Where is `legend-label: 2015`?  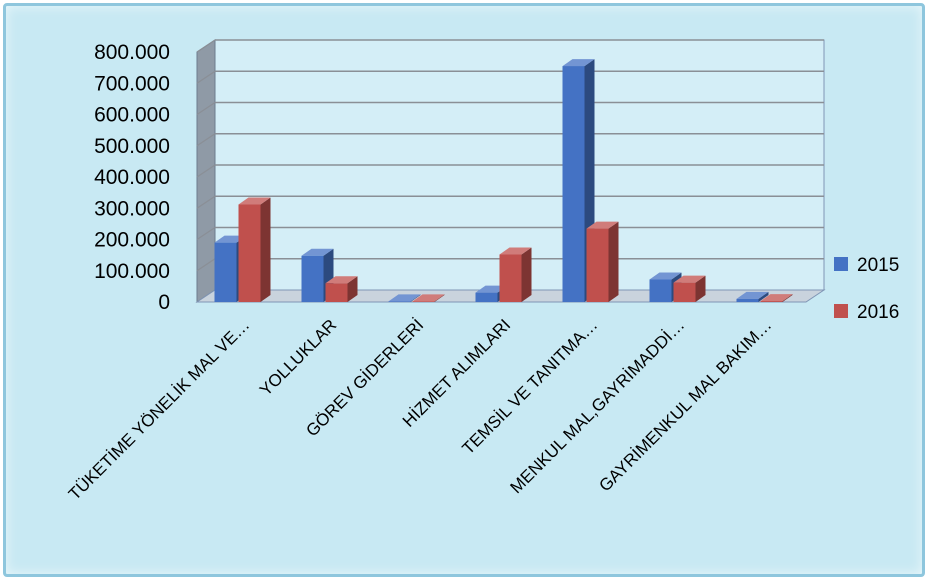
legend-label: 2015 is located at coordinates (878, 265).